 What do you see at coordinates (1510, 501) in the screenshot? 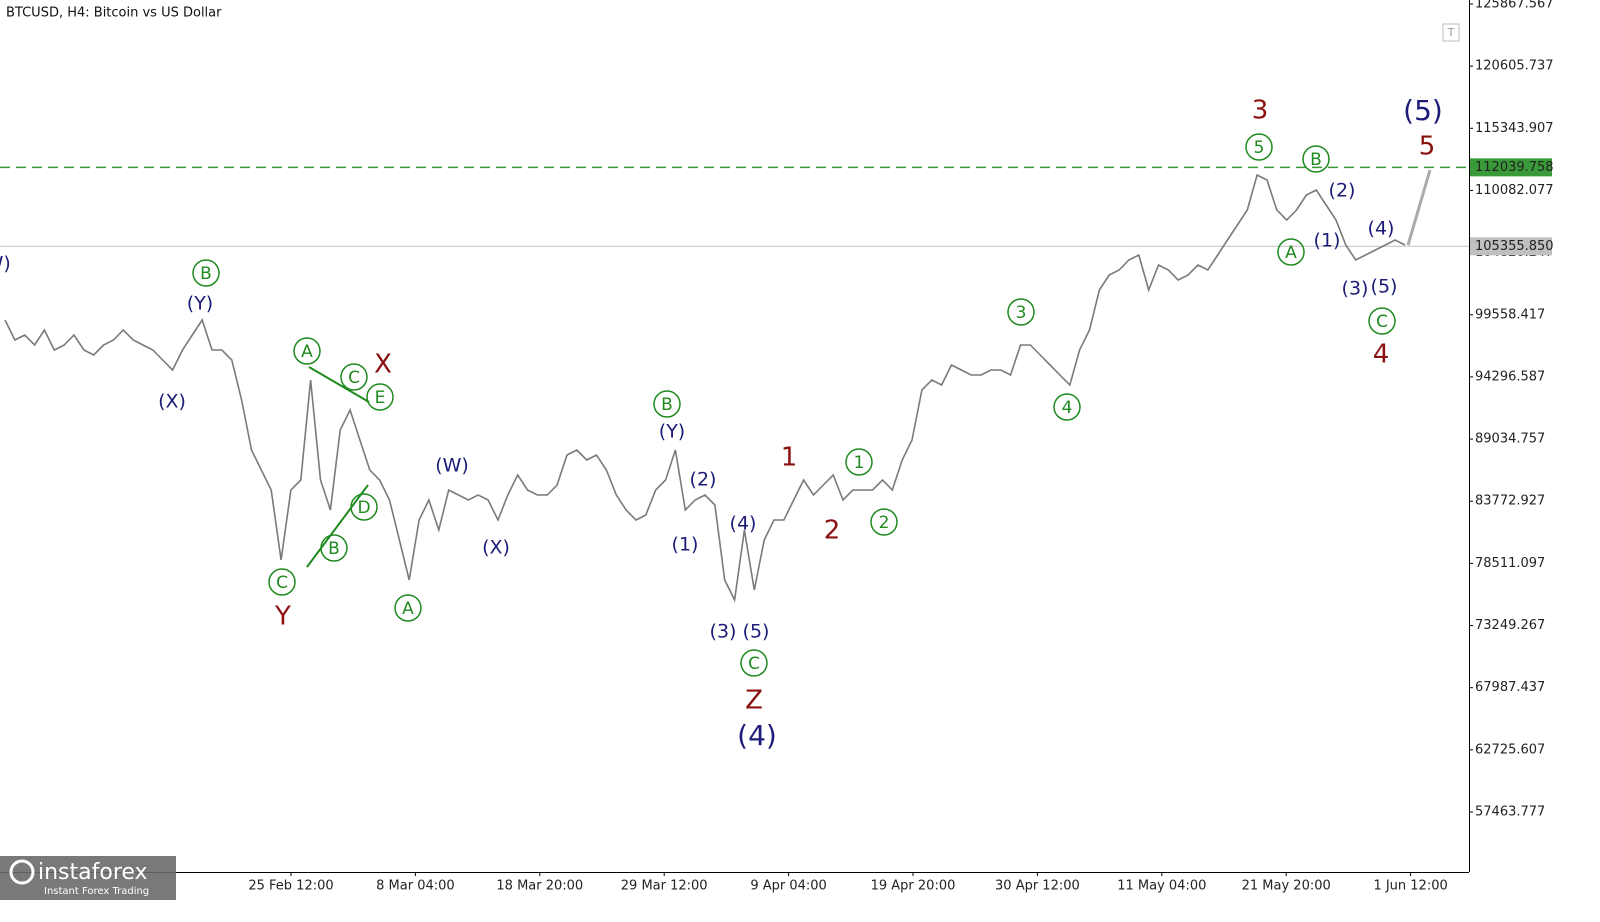
I see `y-tick-label: 83772.927` at bounding box center [1510, 501].